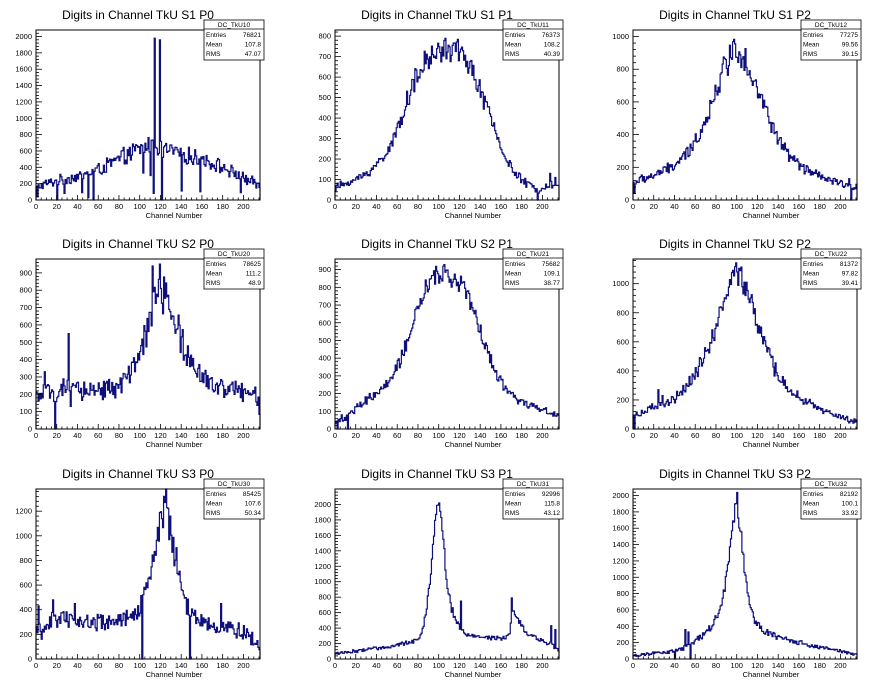 The width and height of the screenshot is (896, 695). Describe the element at coordinates (552, 274) in the screenshot. I see `stats-mean-value: 109.1` at that location.